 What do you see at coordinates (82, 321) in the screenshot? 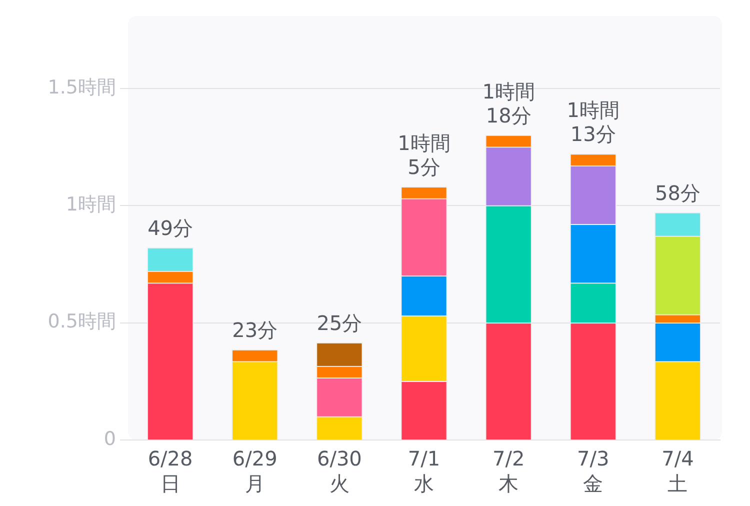
I see `y-tick-label: 0.5時間` at bounding box center [82, 321].